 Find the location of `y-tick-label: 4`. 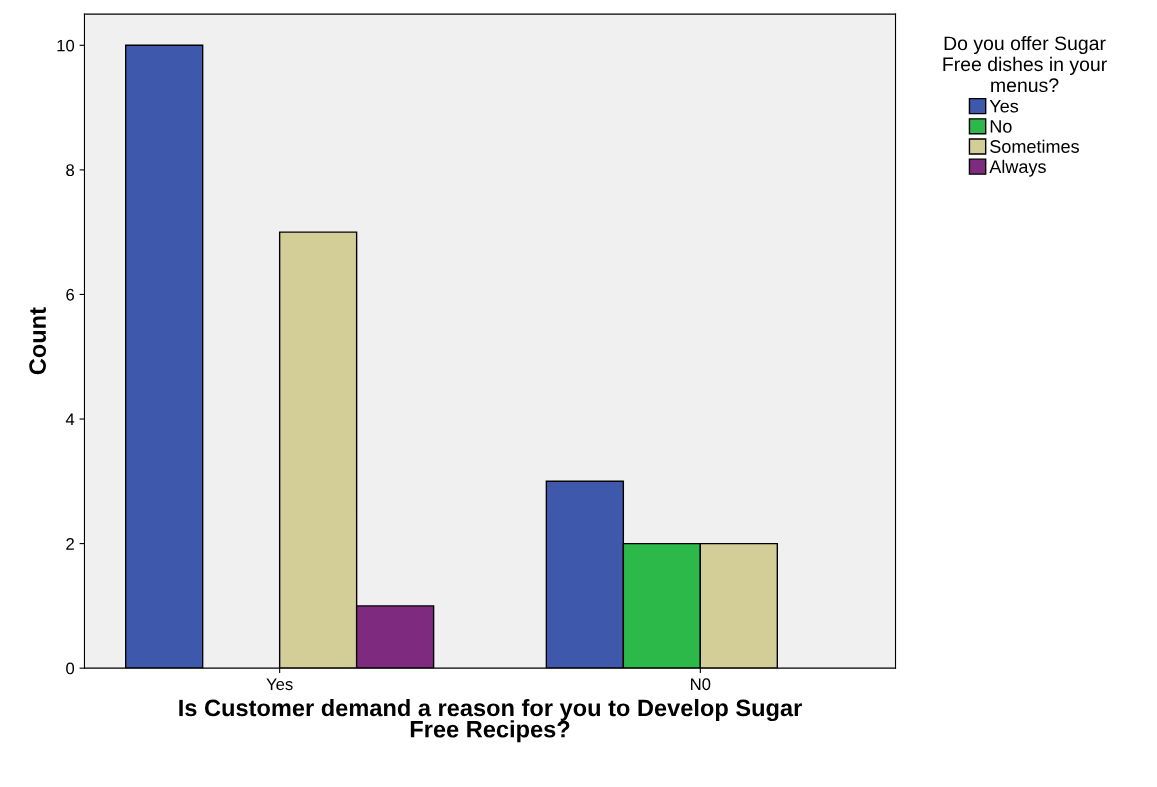

y-tick-label: 4 is located at coordinates (70, 419).